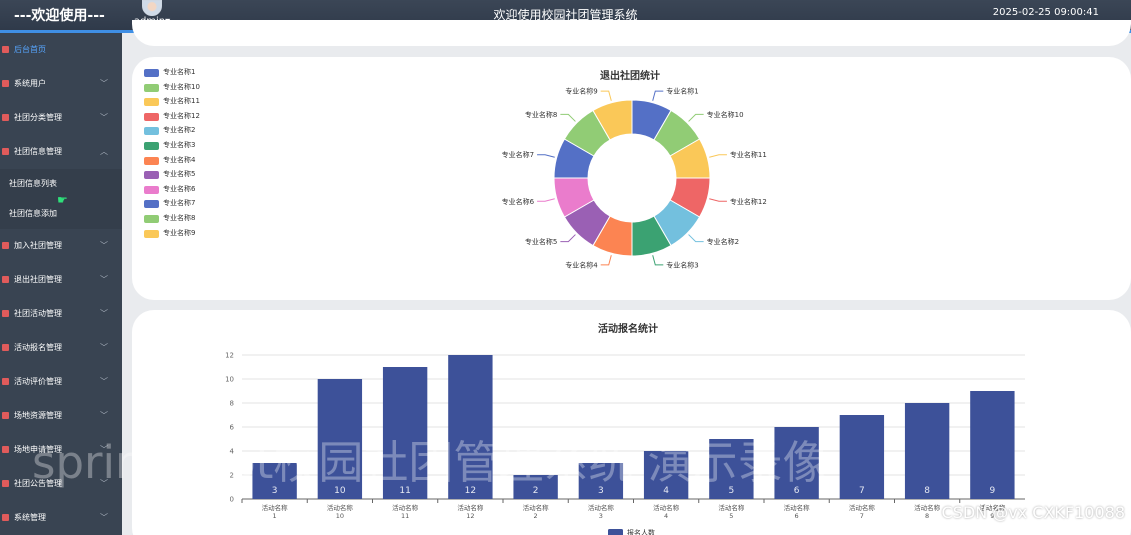 This screenshot has height=535, width=1131. Describe the element at coordinates (581, 91) in the screenshot. I see `pie-slice-label: 专业名称9` at that location.